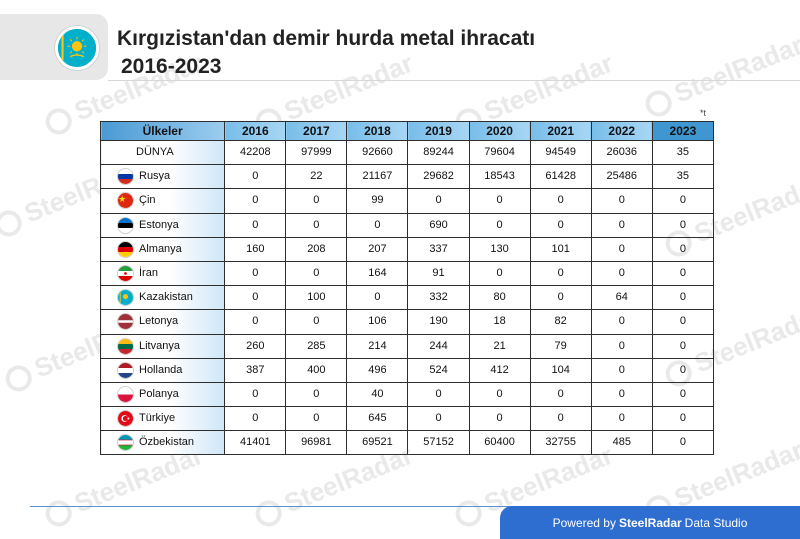 This screenshot has height=539, width=800. I want to click on germany-flag-icon, so click(125, 249).